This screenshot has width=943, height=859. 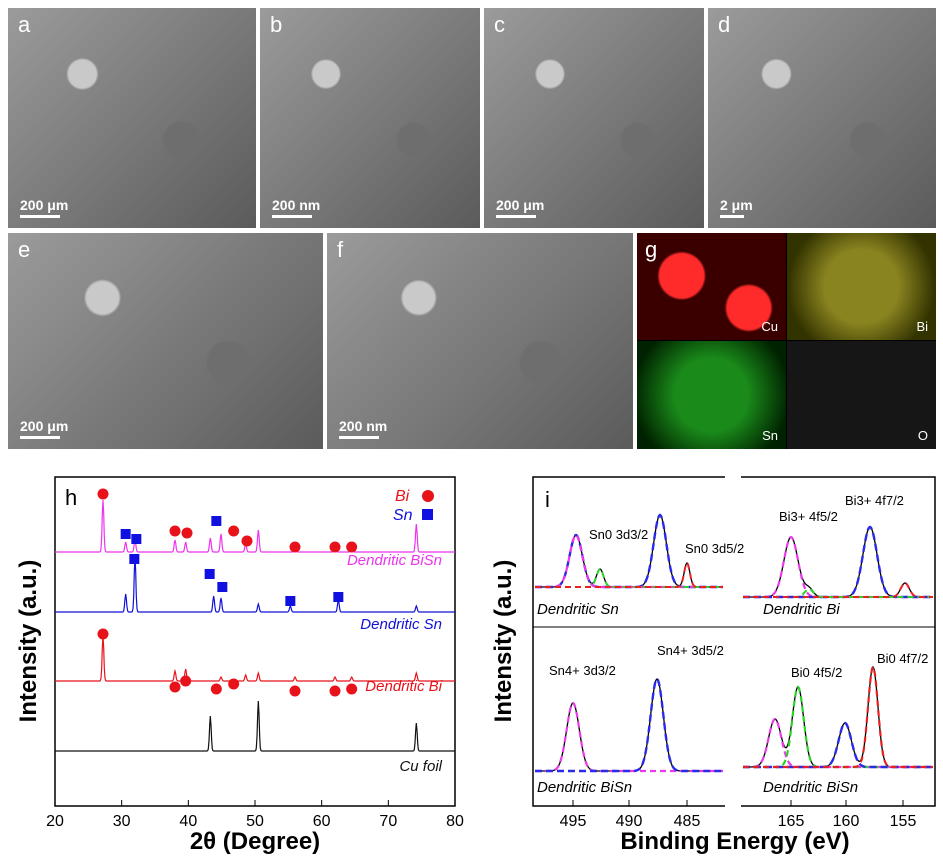 What do you see at coordinates (711, 395) in the screenshot?
I see `eds-map-sn: Sn` at bounding box center [711, 395].